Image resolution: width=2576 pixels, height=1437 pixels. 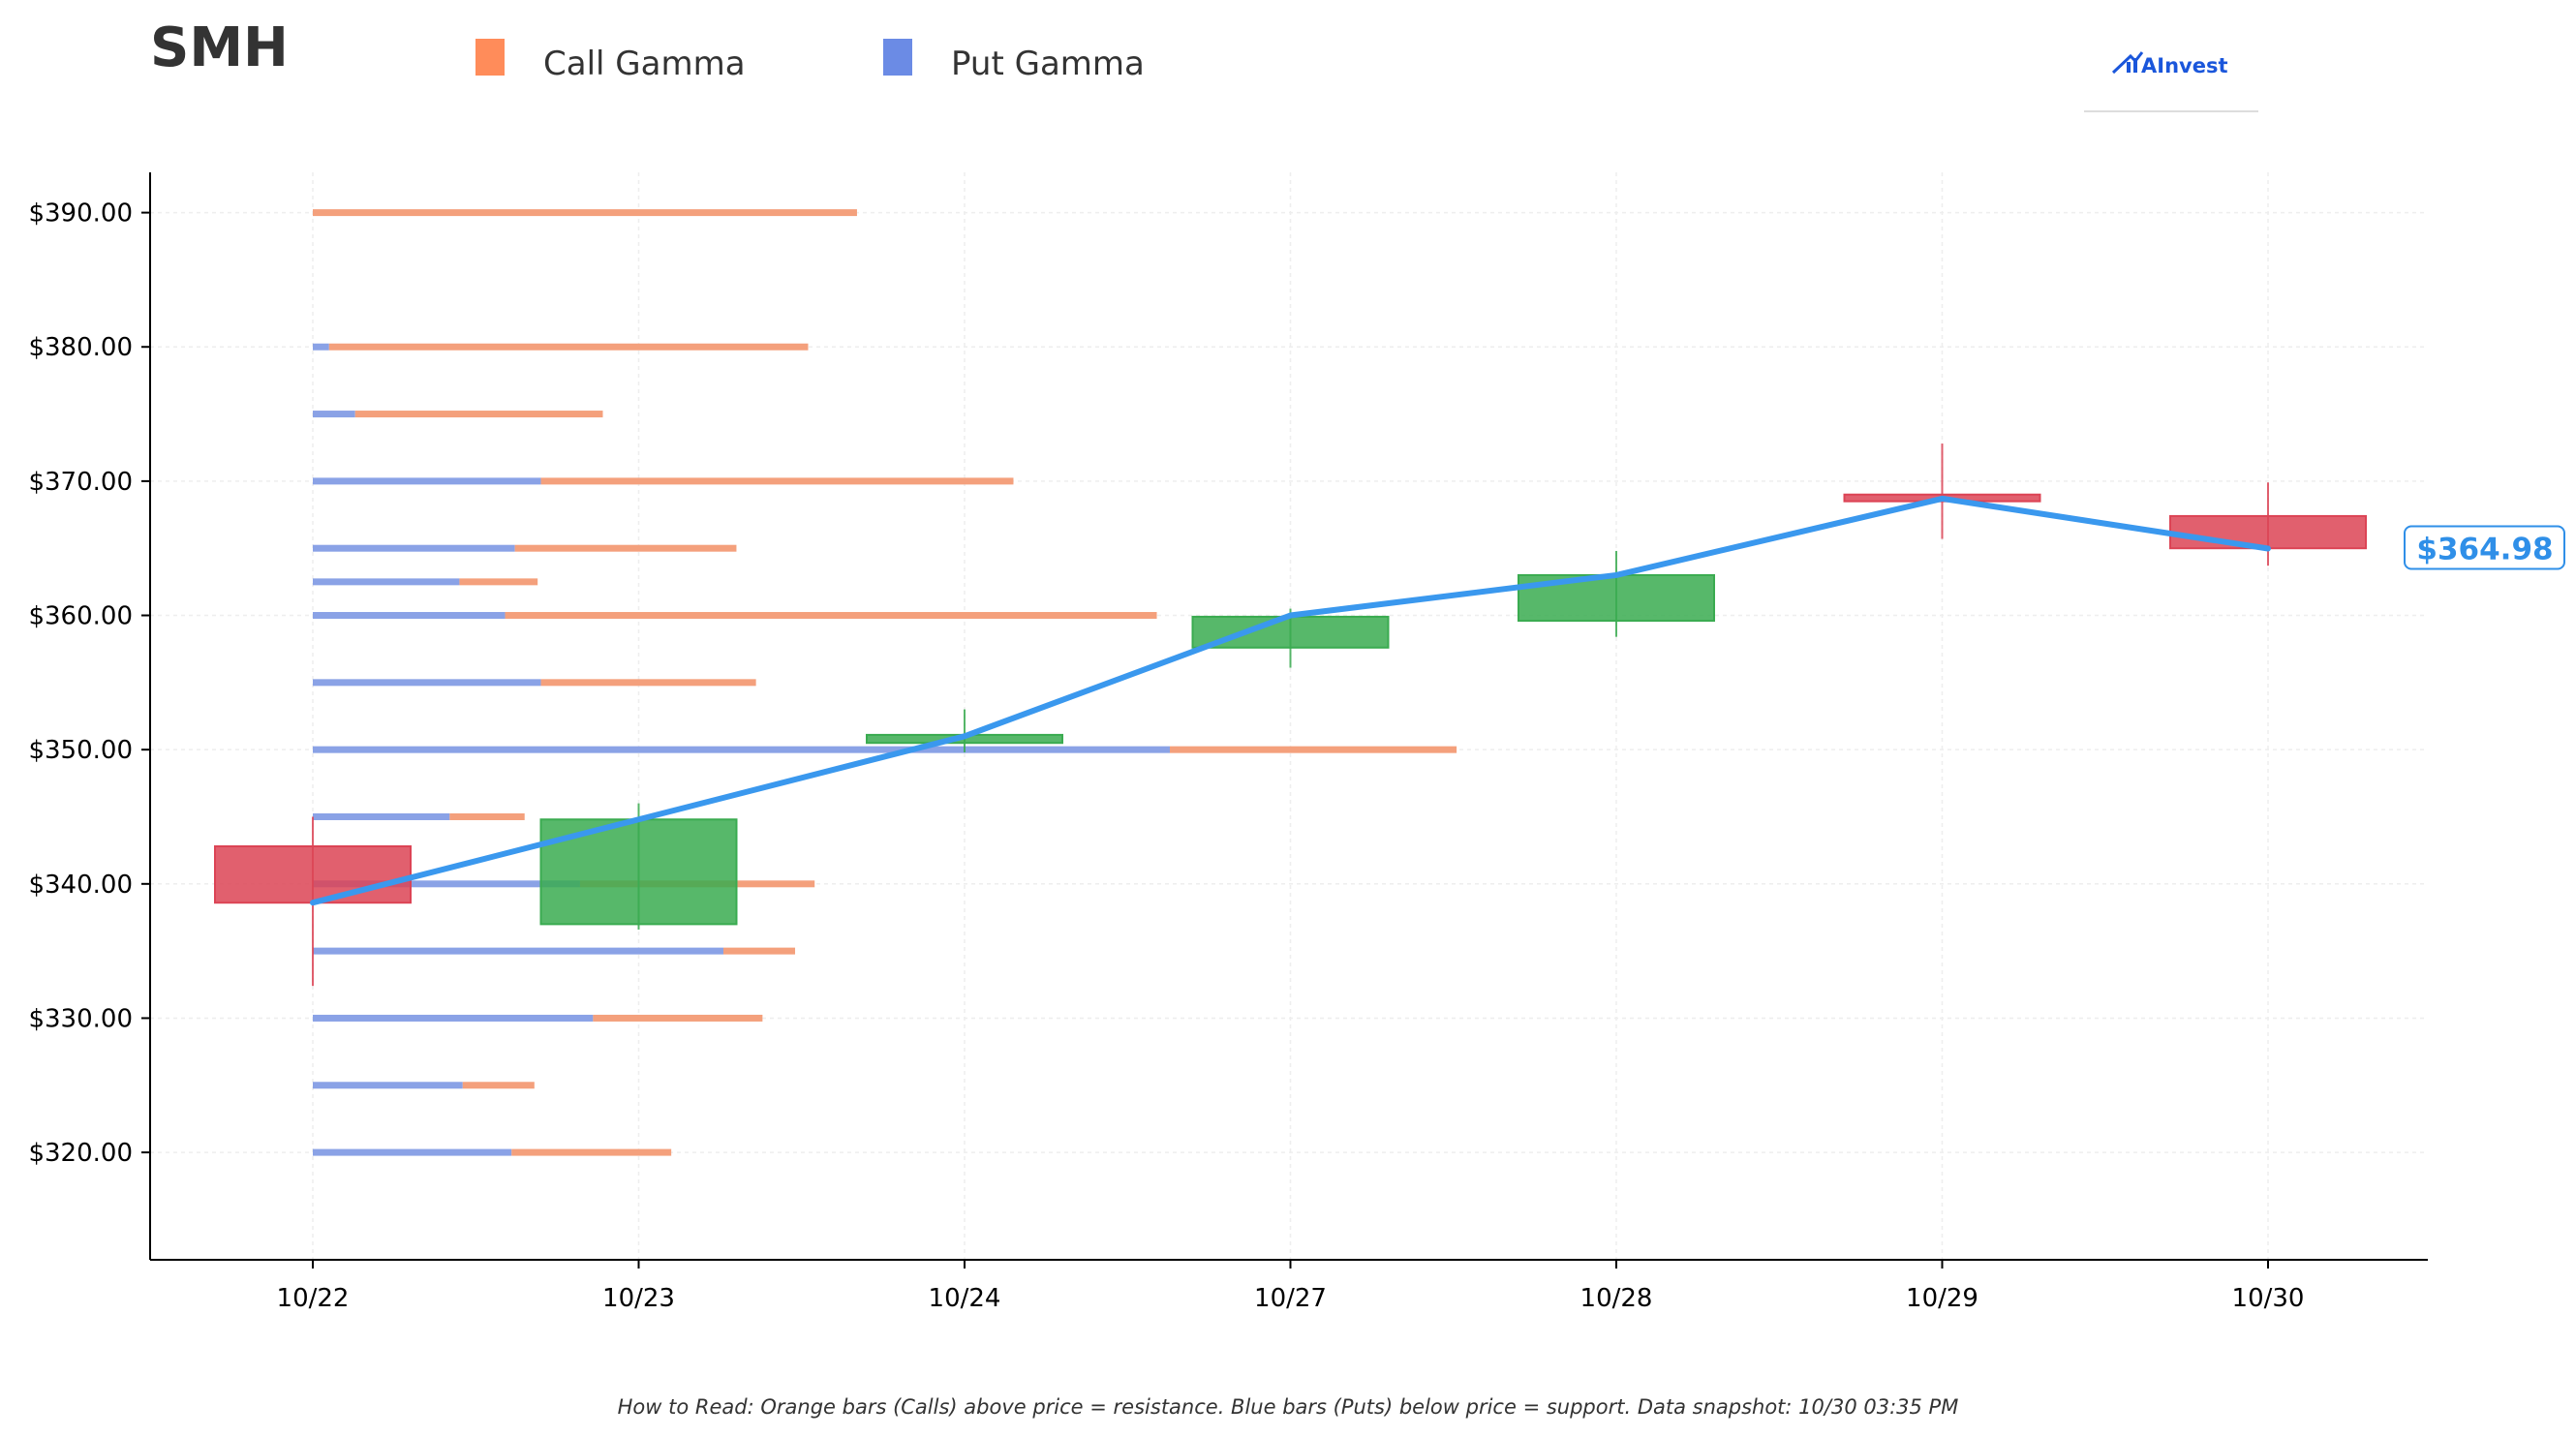 I want to click on x-tick-label: 10/29, so click(x=1942, y=1299).